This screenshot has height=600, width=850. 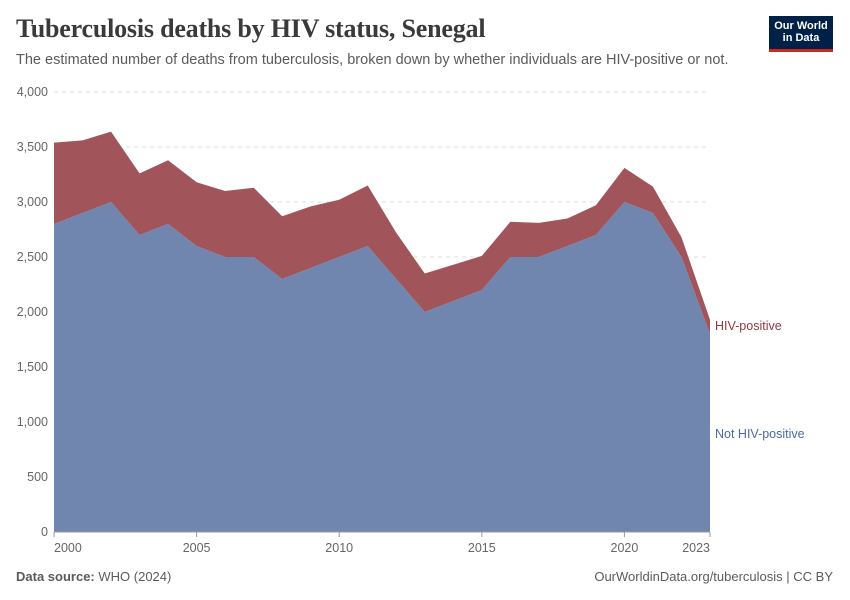 What do you see at coordinates (32, 257) in the screenshot?
I see `y-tick-label: 2,500` at bounding box center [32, 257].